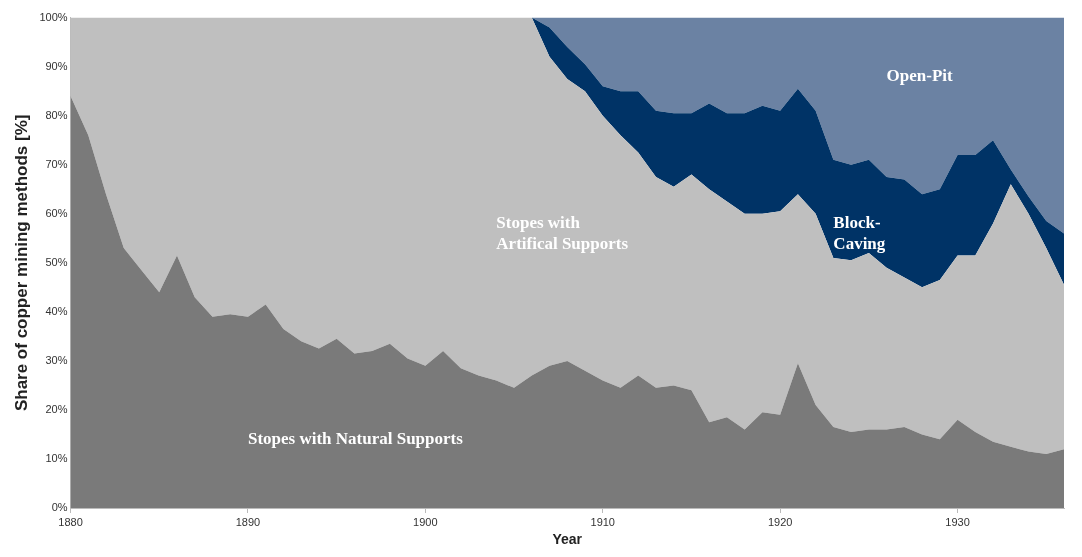 This screenshot has width=1082, height=557. I want to click on y-tick-label: 80%, so click(56, 114).